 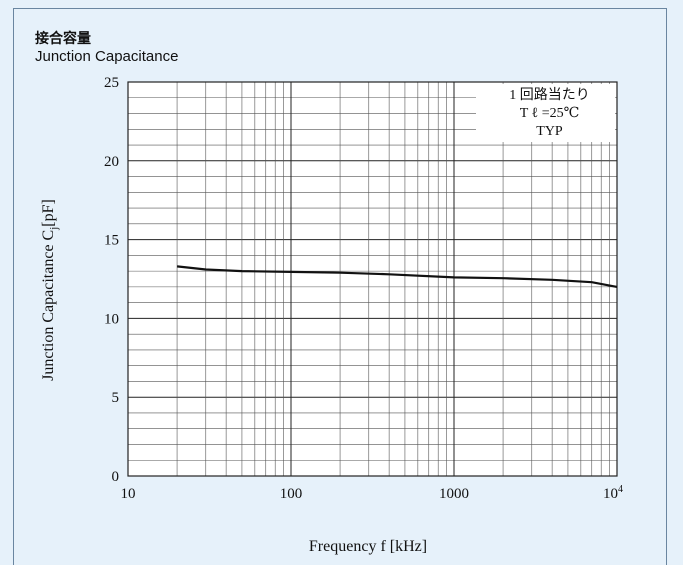 What do you see at coordinates (454, 494) in the screenshot?
I see `x-tick-label: 1000` at bounding box center [454, 494].